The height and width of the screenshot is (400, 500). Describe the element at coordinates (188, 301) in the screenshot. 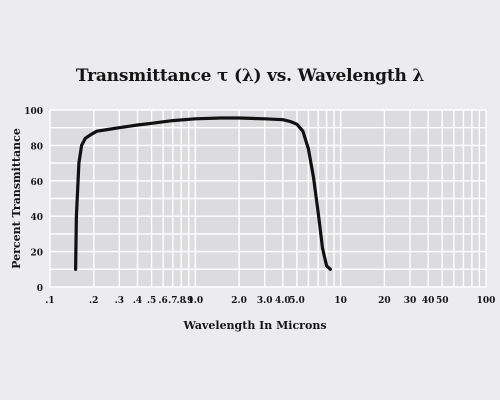

I see `x-tick-label: .9` at that location.